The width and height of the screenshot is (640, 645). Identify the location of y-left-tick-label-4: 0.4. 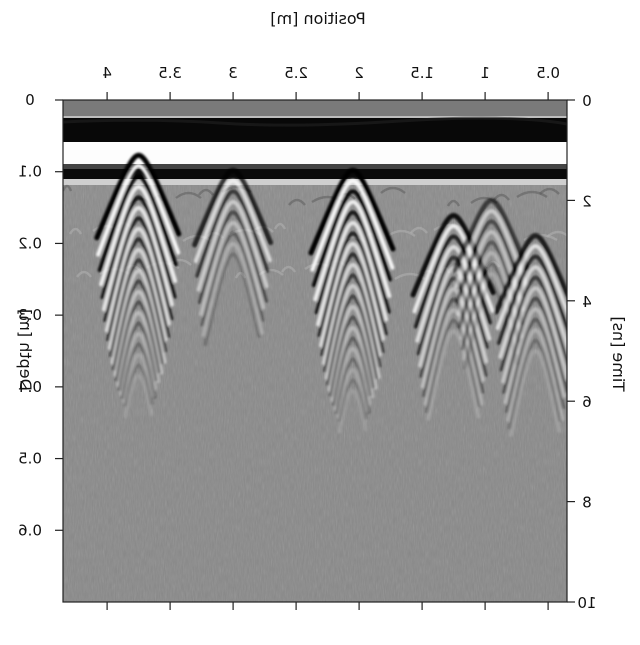
(30, 387).